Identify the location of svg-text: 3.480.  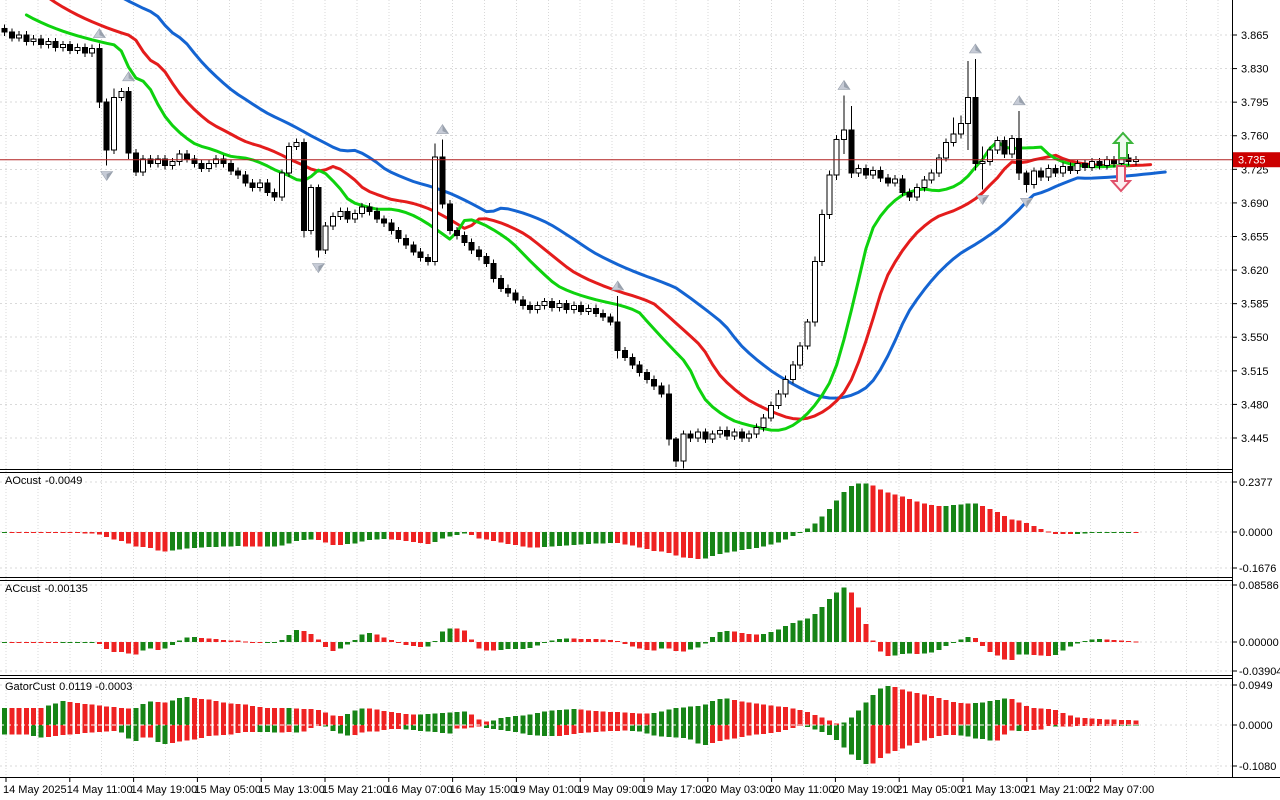
(1255, 405).